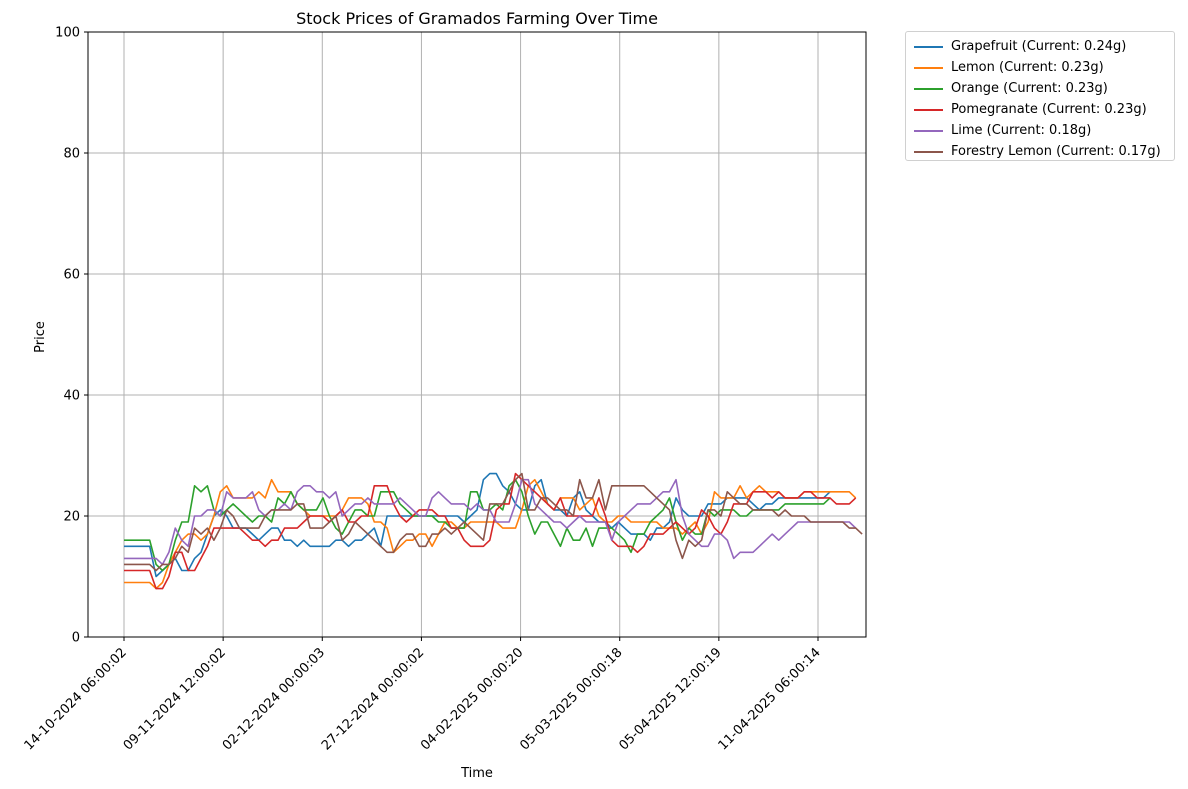  What do you see at coordinates (71, 517) in the screenshot?
I see `y-tick-label: 20` at bounding box center [71, 517].